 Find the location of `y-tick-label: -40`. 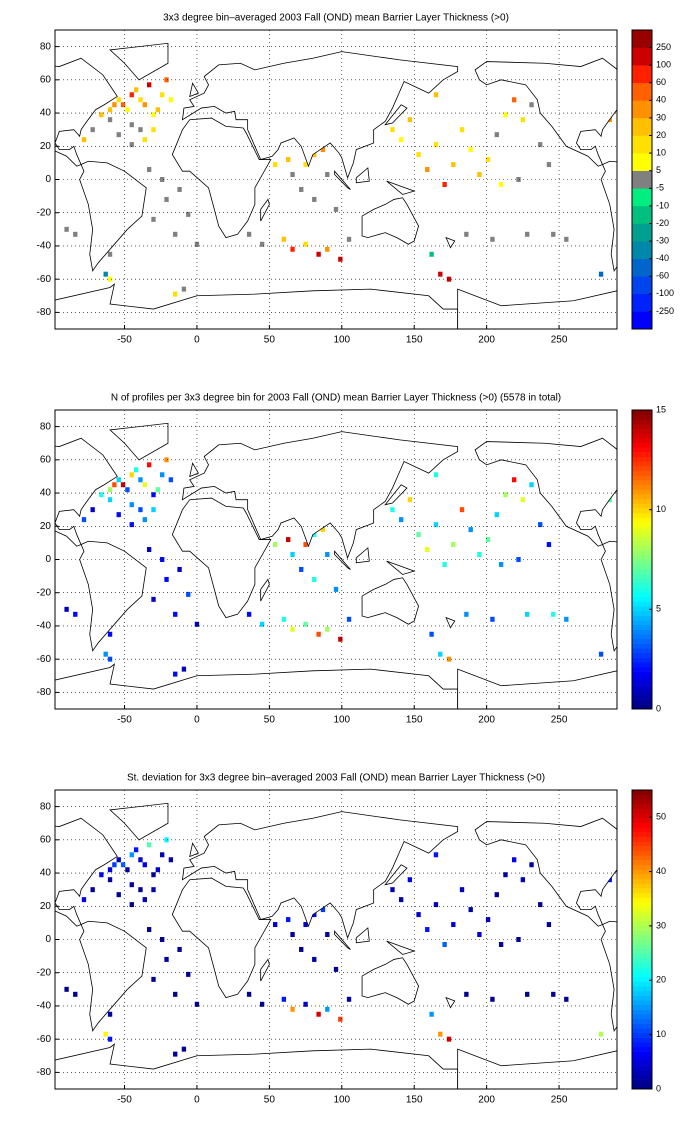

y-tick-label: -40 is located at coordinates (44, 246).